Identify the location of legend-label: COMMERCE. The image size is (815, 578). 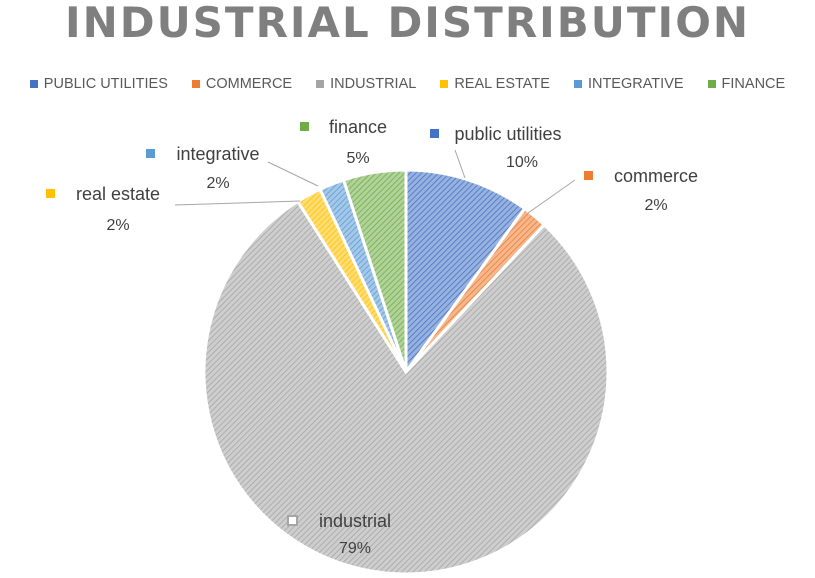
(249, 84).